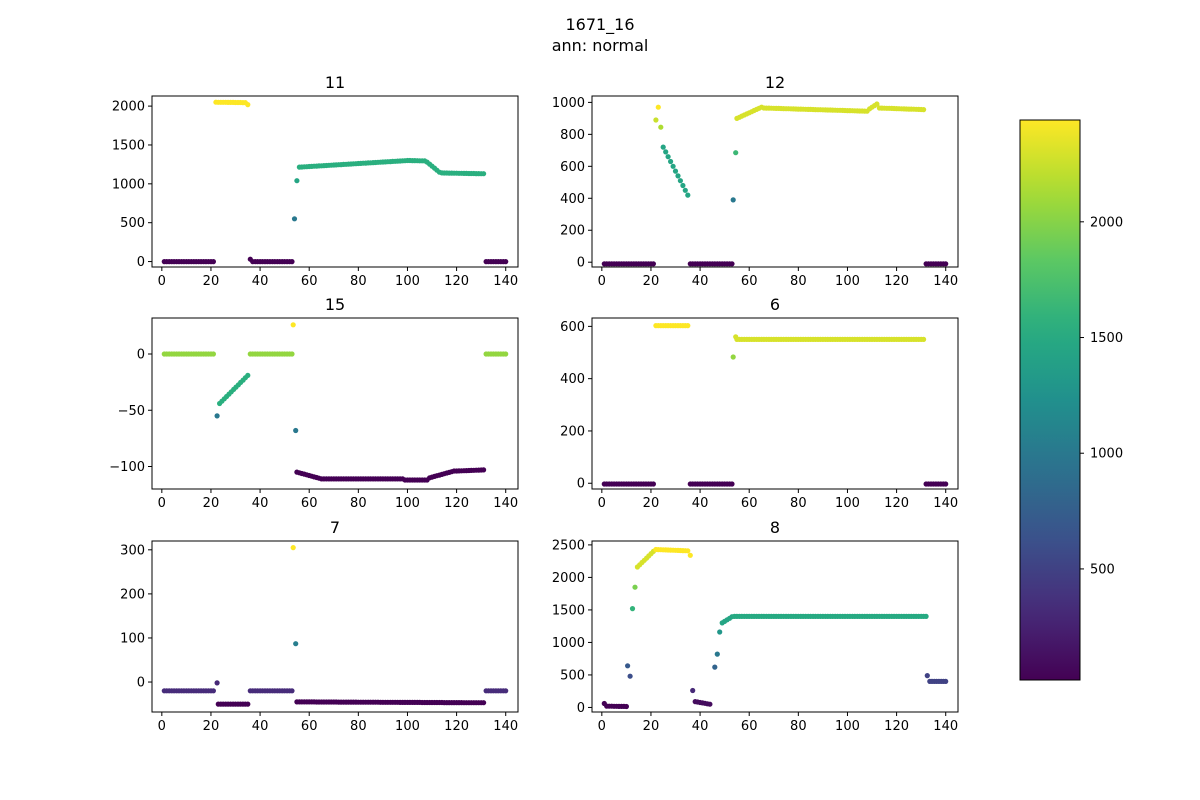 Image resolution: width=1200 pixels, height=800 pixels. What do you see at coordinates (599, 25) in the screenshot?
I see `figure-title: 1671_16` at bounding box center [599, 25].